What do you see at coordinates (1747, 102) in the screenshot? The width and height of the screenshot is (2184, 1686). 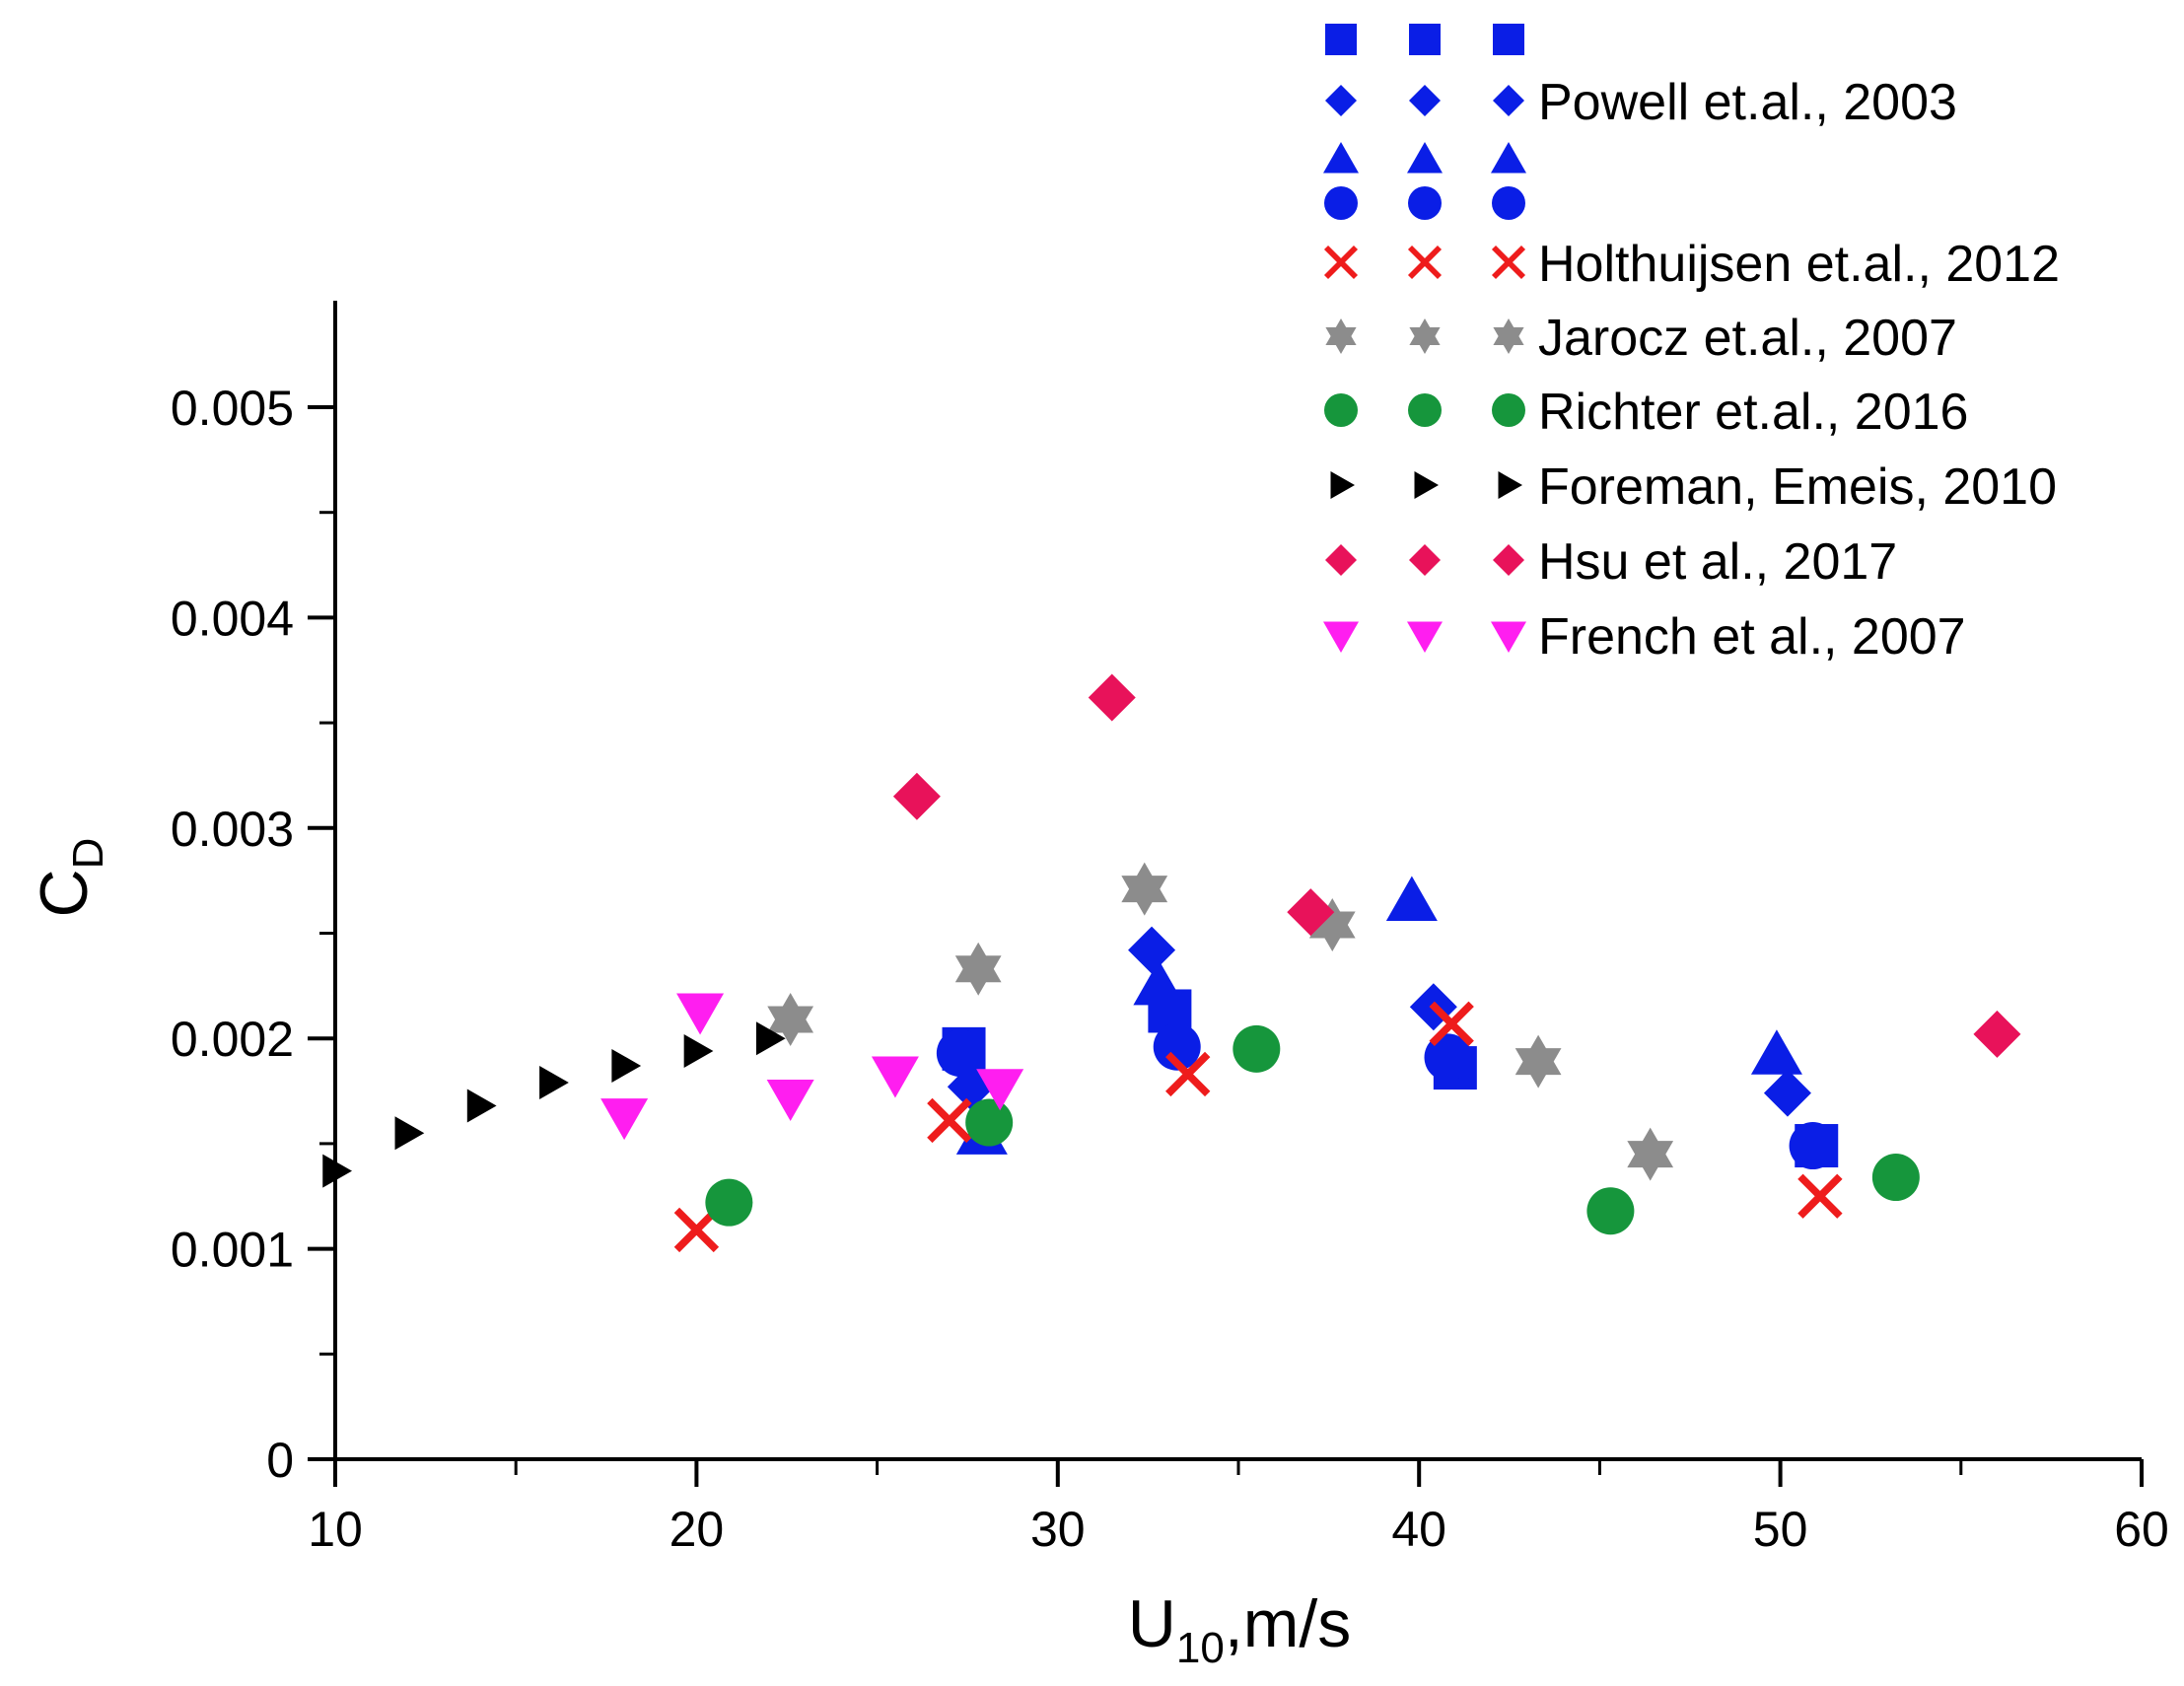 I see `legend-label: Powell et.al., 2003` at bounding box center [1747, 102].